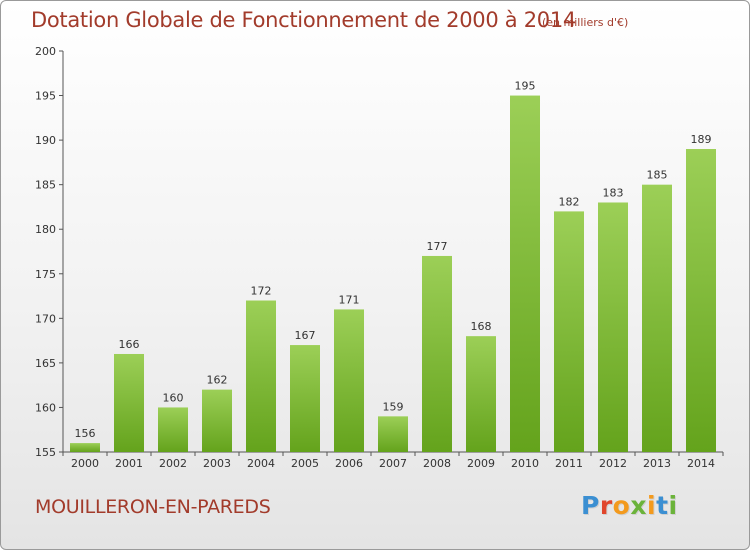 The image size is (750, 550). What do you see at coordinates (217, 380) in the screenshot?
I see `bar-value-label: 162` at bounding box center [217, 380].